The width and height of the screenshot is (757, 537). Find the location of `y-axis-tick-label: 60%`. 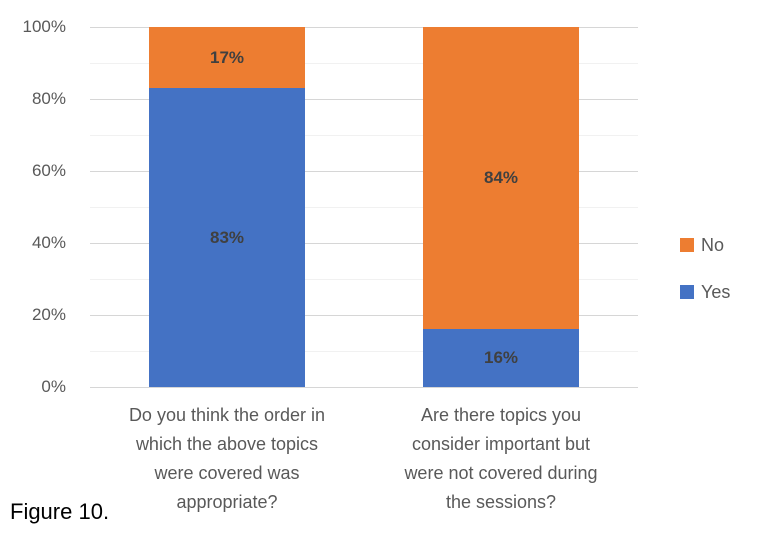

y-axis-tick-label: 60% is located at coordinates (48, 170).